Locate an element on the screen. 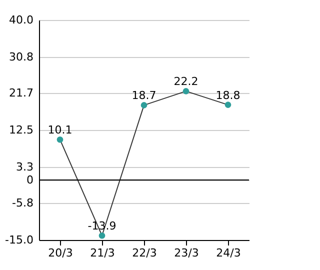  y-tick-label: 30.8 is located at coordinates (21, 57).